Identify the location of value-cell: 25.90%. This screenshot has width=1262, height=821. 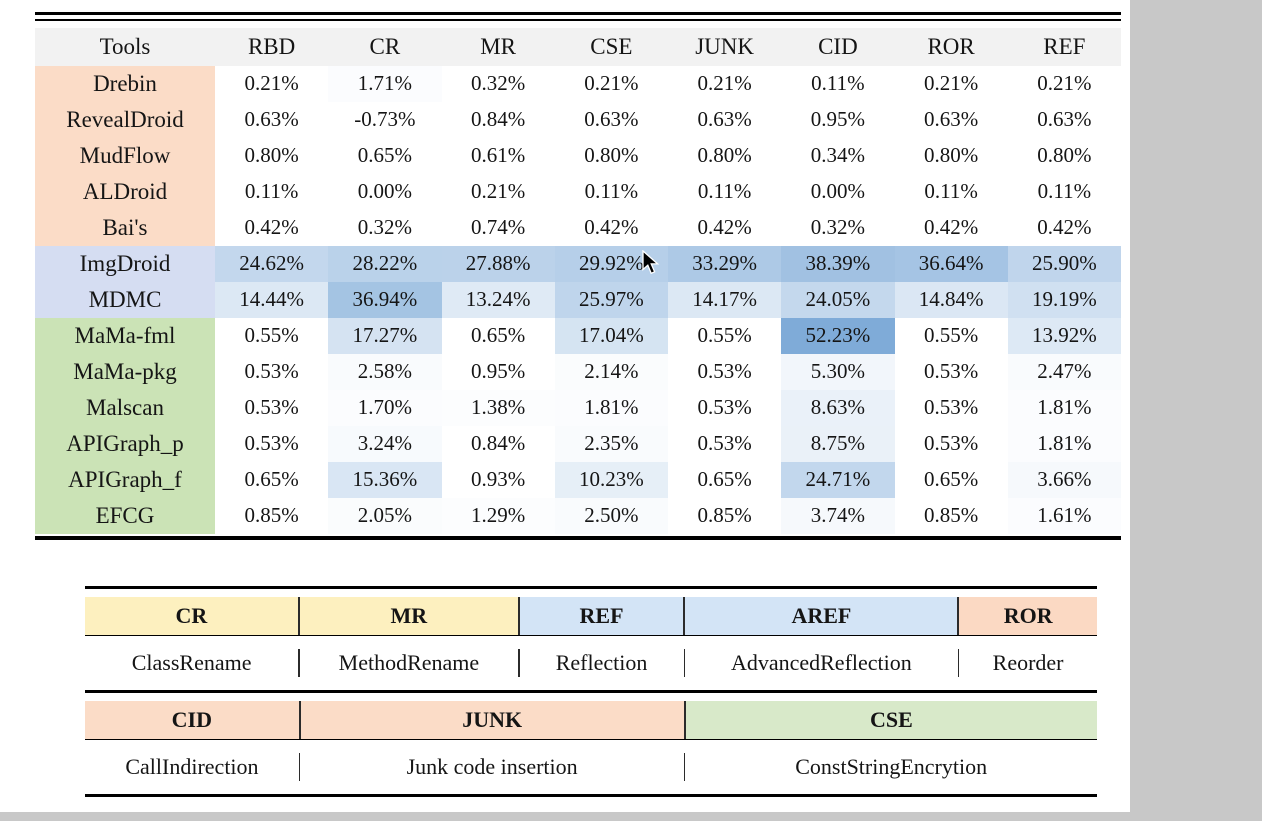
(1064, 263).